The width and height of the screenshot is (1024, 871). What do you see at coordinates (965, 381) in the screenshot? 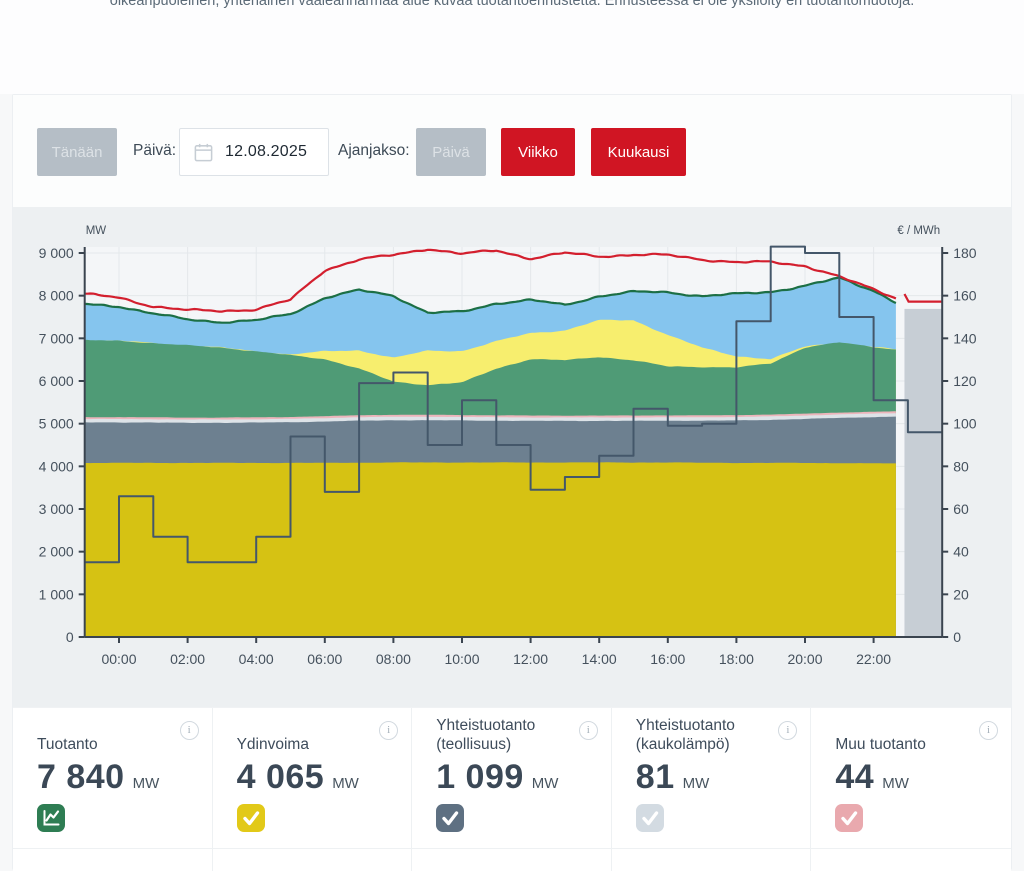
I see `svg-text: 120` at bounding box center [965, 381].